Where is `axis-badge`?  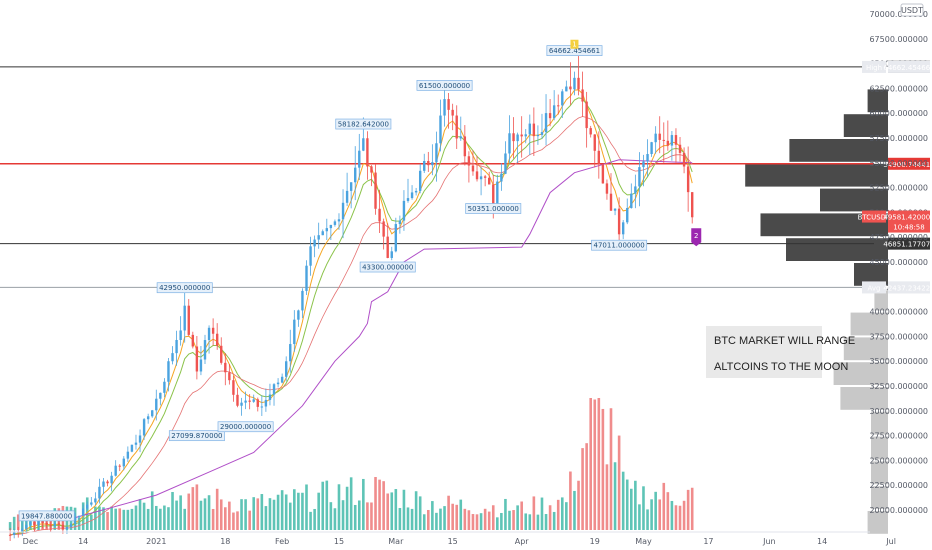
axis-badge is located at coordinates (909, 66).